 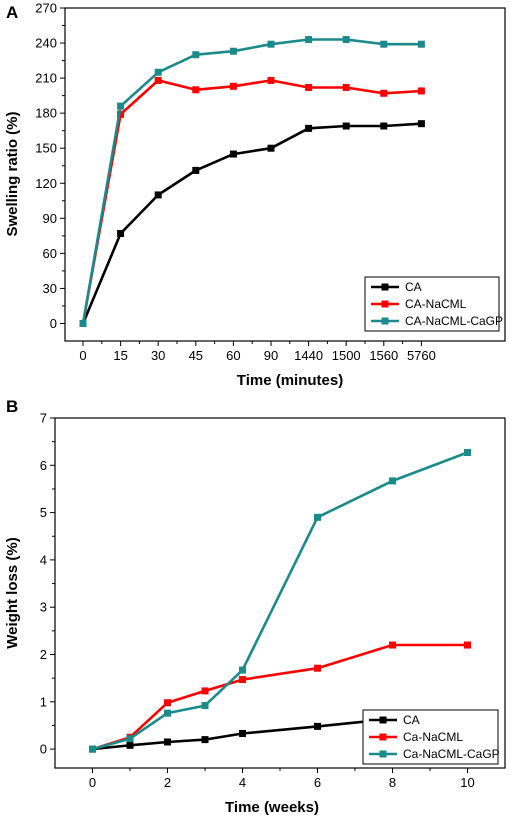 I want to click on chart-b-y-axis-label: Weight loss (%), so click(x=12, y=592).